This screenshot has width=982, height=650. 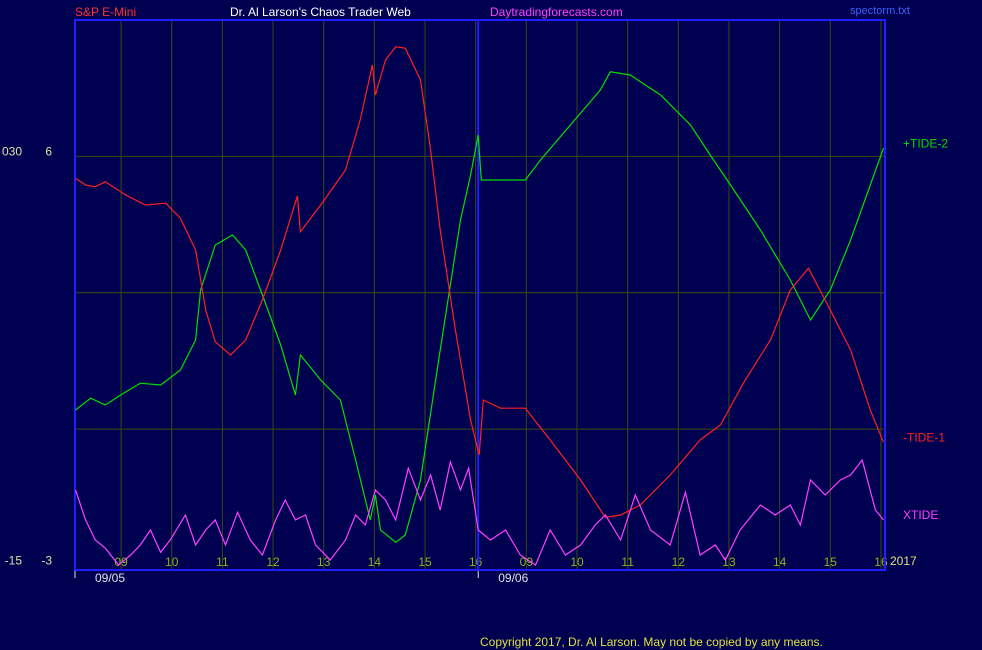 I want to click on date-label: 09/06, so click(x=513, y=578).